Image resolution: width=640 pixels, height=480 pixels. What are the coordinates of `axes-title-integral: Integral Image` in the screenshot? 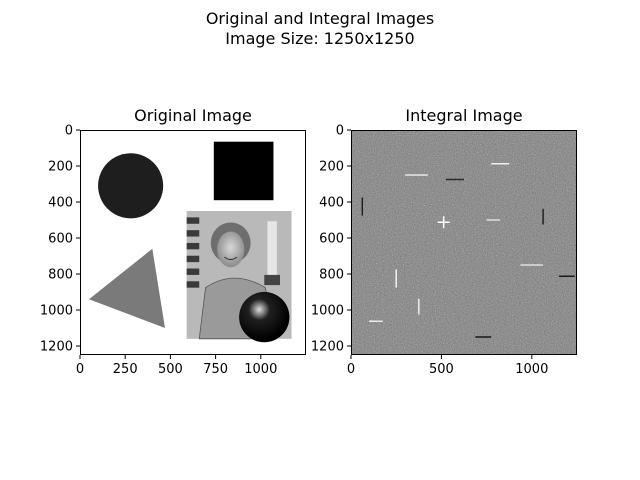 It's located at (463, 115).